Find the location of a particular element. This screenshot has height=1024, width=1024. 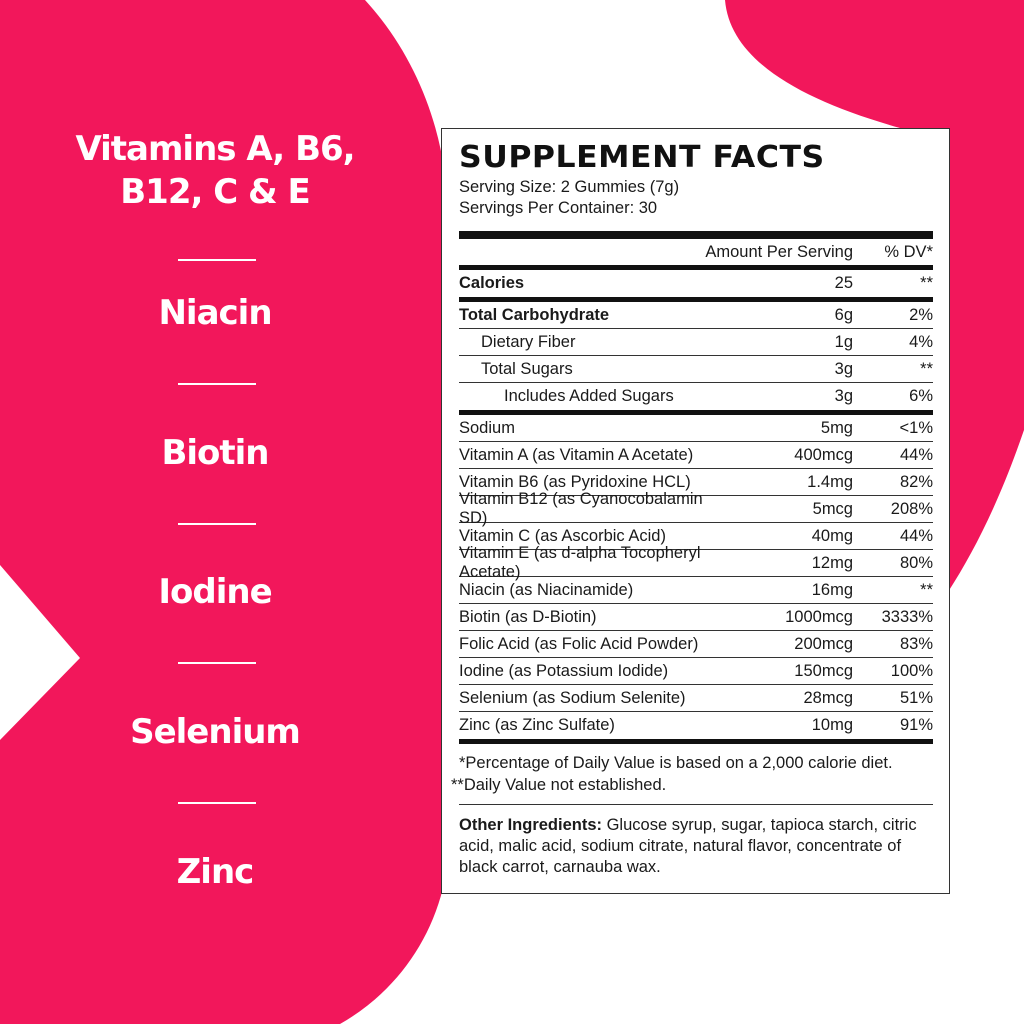

side-text: B12, C & E is located at coordinates (215, 192).